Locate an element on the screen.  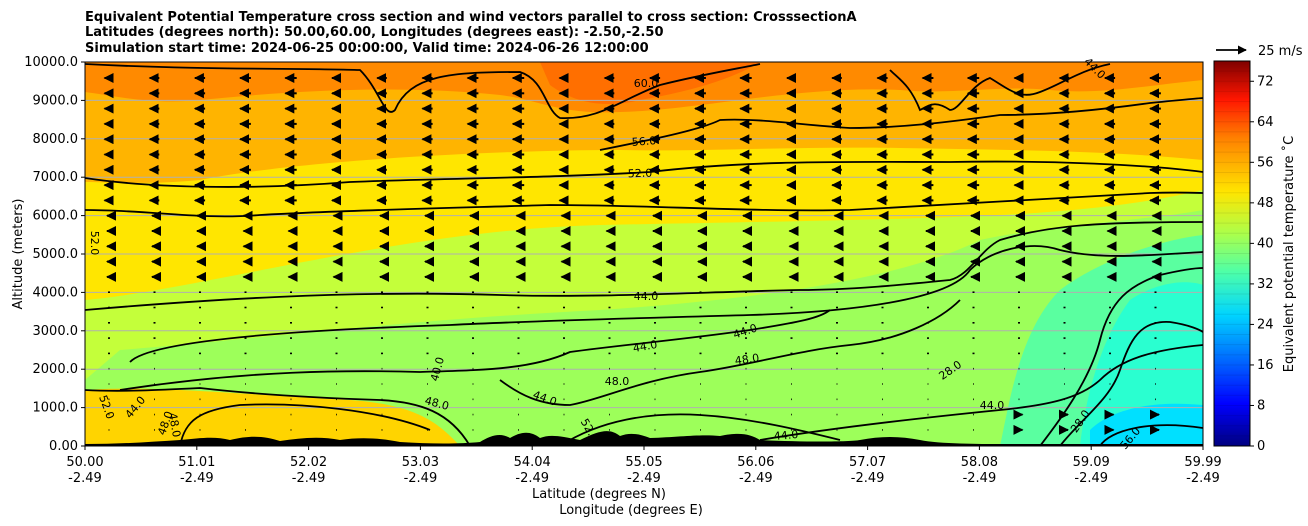
y-tick-label: 3000.0 is located at coordinates (56, 331).